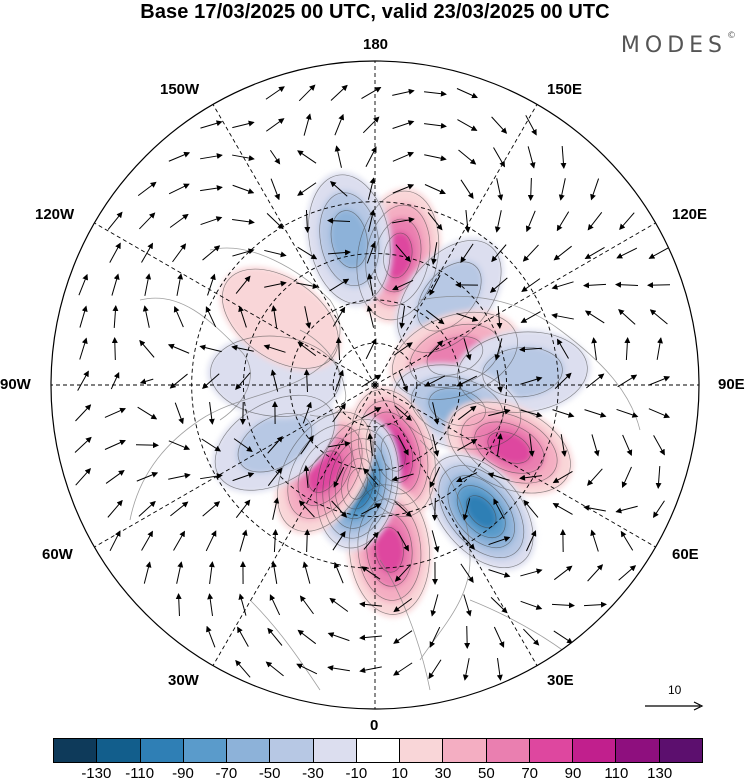  What do you see at coordinates (529, 773) in the screenshot?
I see `colorbar-tick-label: 70` at bounding box center [529, 773].